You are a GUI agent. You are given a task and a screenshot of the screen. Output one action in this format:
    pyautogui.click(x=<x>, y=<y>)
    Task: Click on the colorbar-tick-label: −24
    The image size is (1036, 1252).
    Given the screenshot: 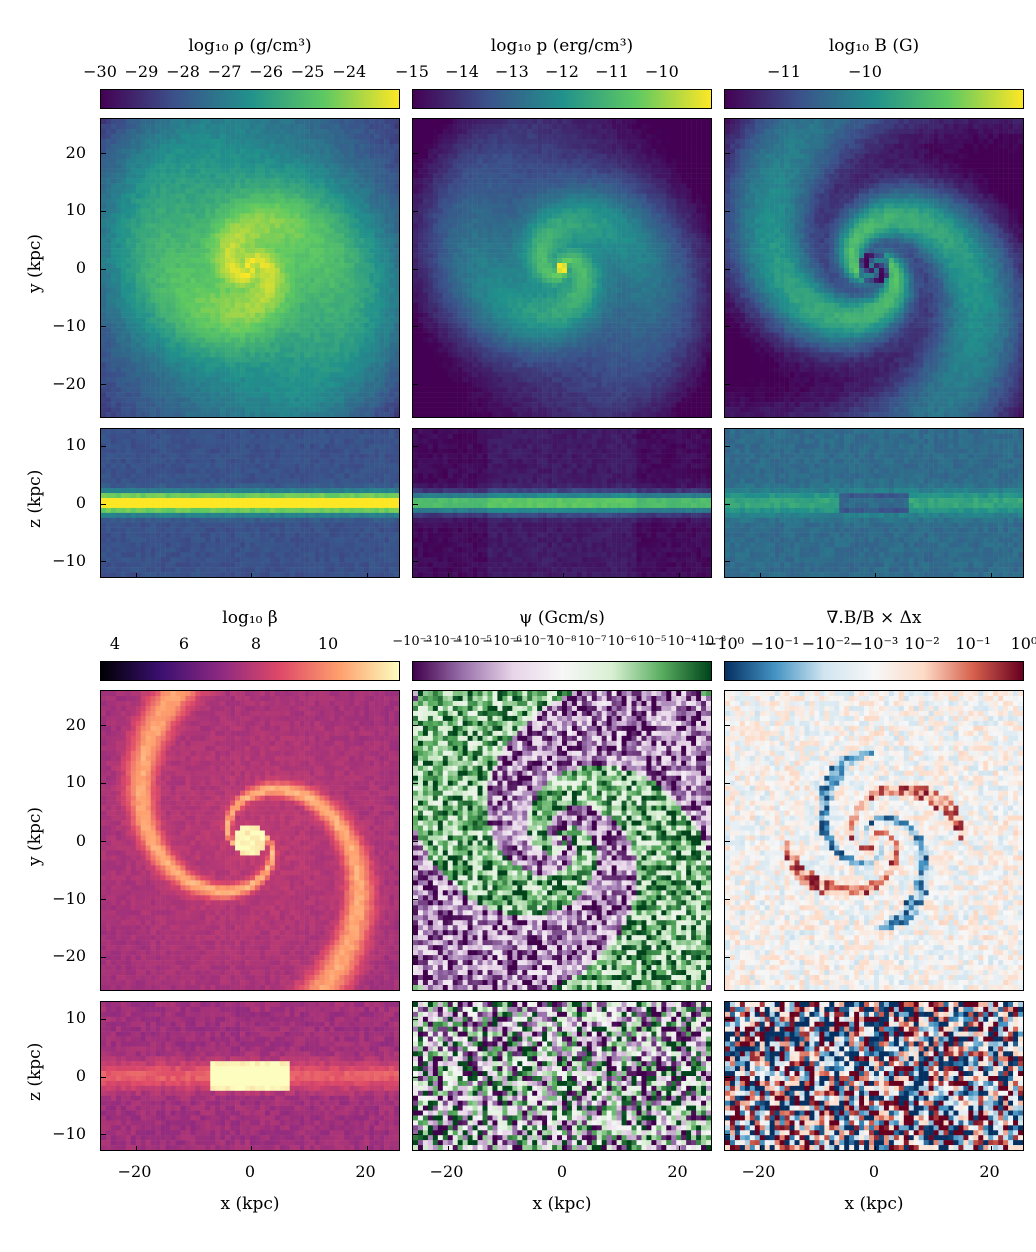 What is the action you would take?
    pyautogui.click(x=349, y=71)
    